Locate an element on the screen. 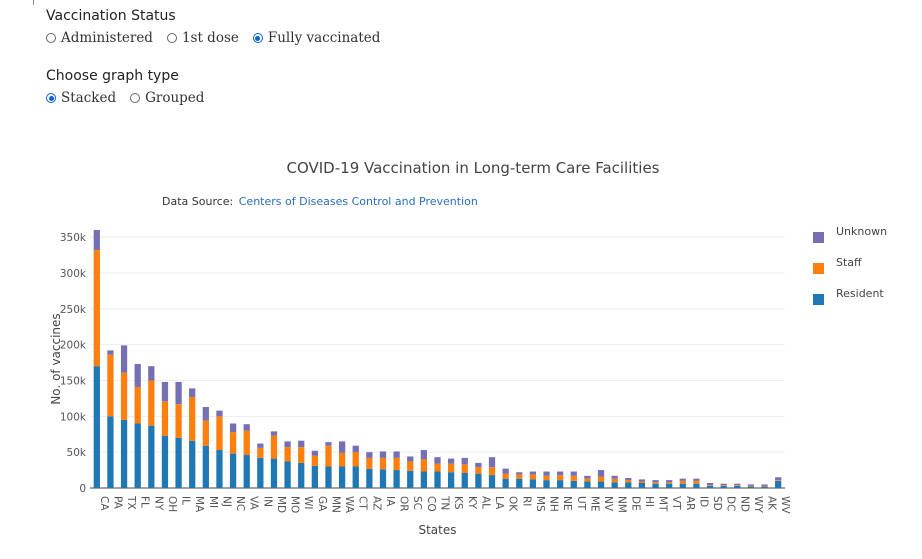  bar-staff-nj is located at coordinates (219, 433).